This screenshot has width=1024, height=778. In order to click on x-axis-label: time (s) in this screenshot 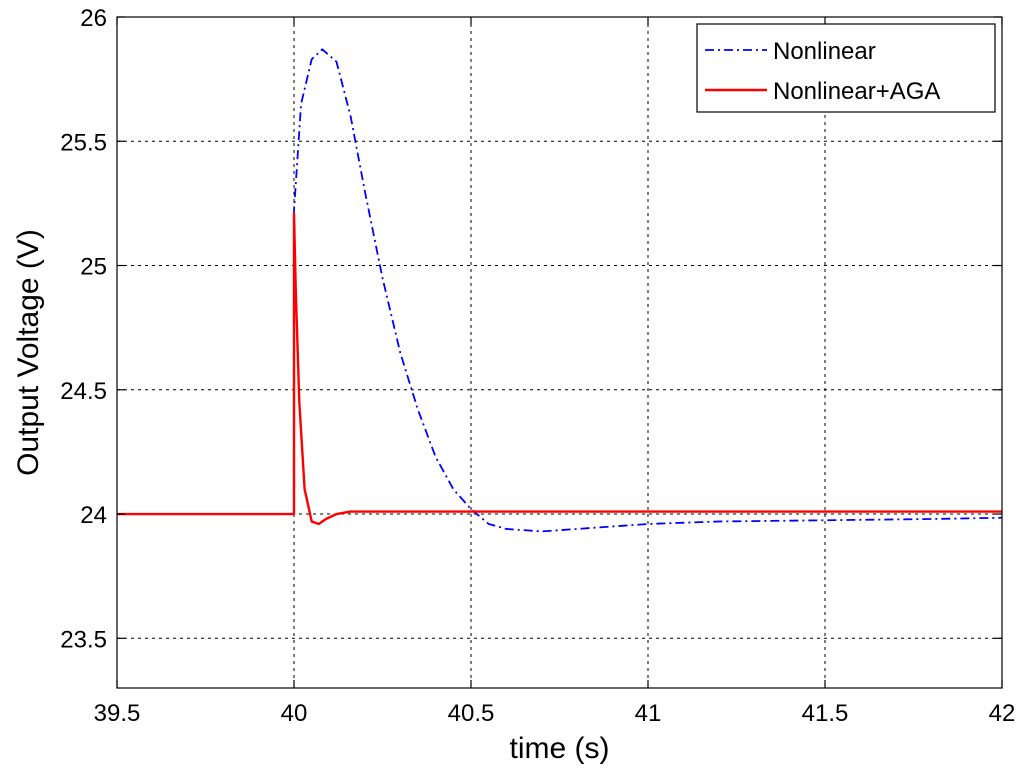, I will do `click(560, 748)`.